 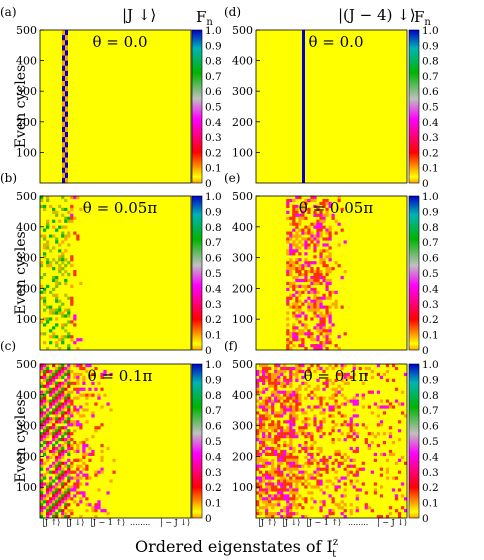 What do you see at coordinates (332, 522) in the screenshot?
I see `x-category-labels-right: |J ↑⟩ |J ↓⟩ |J − 1 ↑⟩ ........ | − J ↓⟩` at bounding box center [332, 522].